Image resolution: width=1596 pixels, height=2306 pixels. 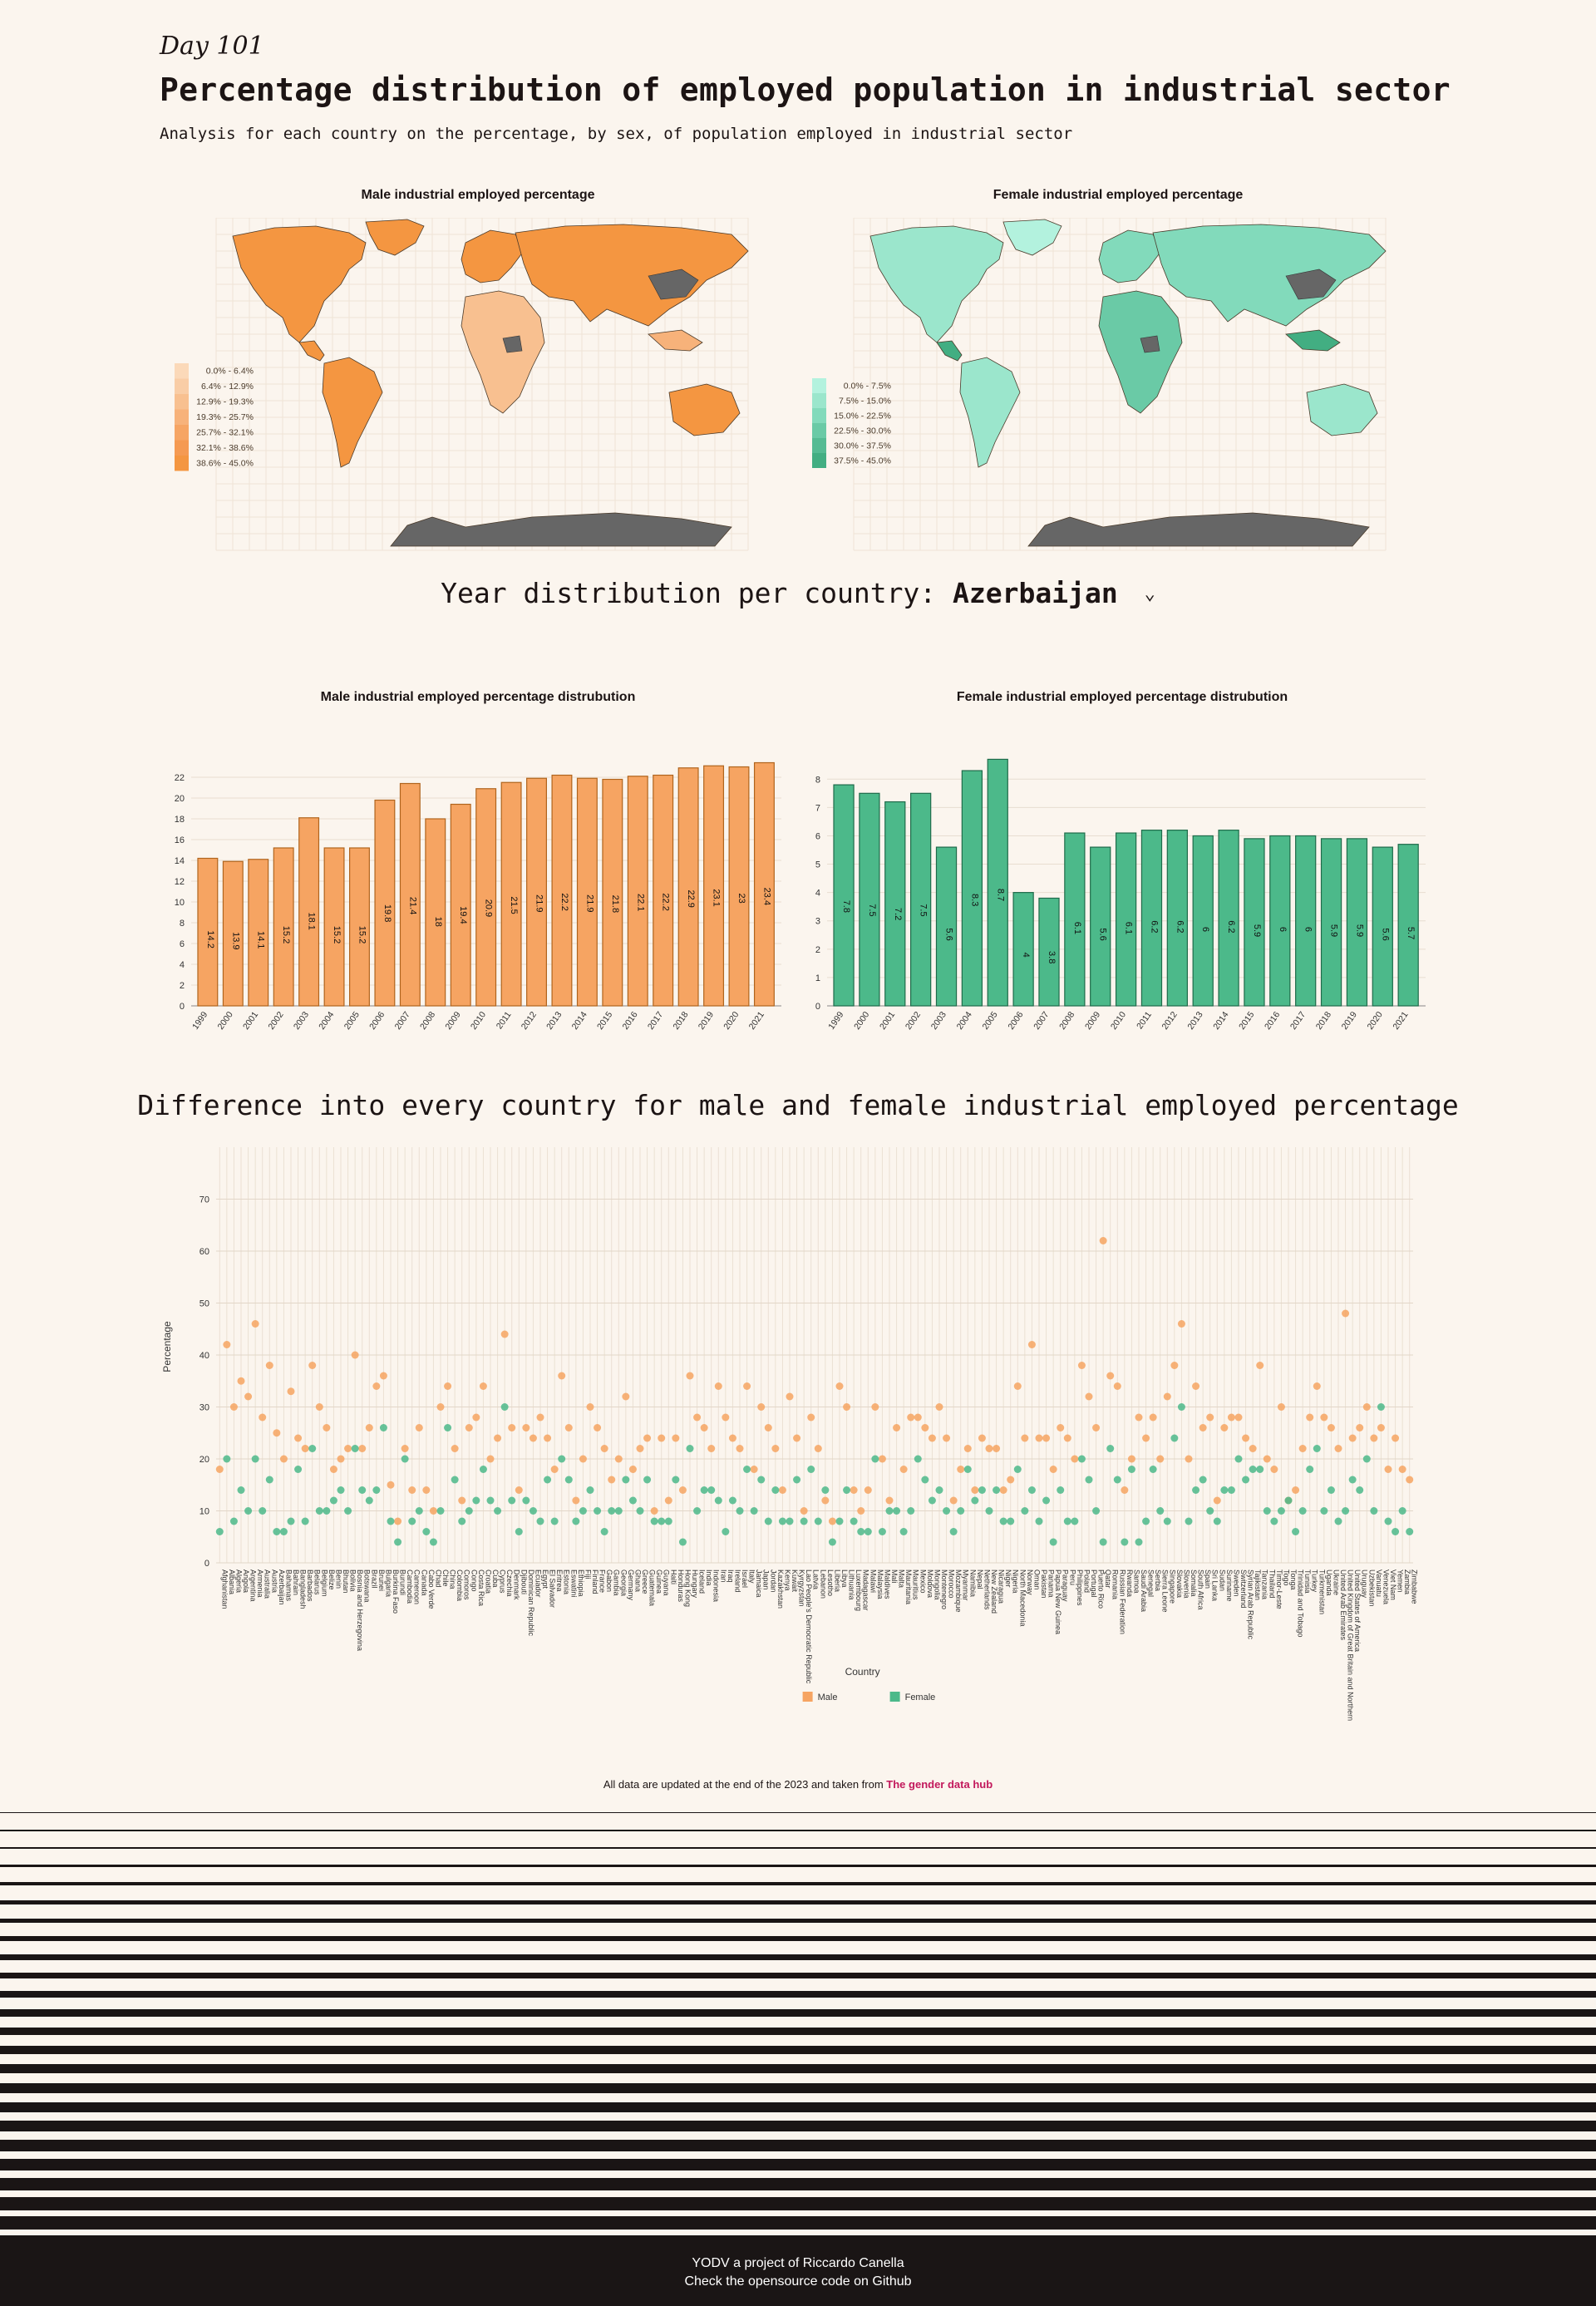 What do you see at coordinates (752, 1576) in the screenshot?
I see `x-tick-label: Italy` at bounding box center [752, 1576].